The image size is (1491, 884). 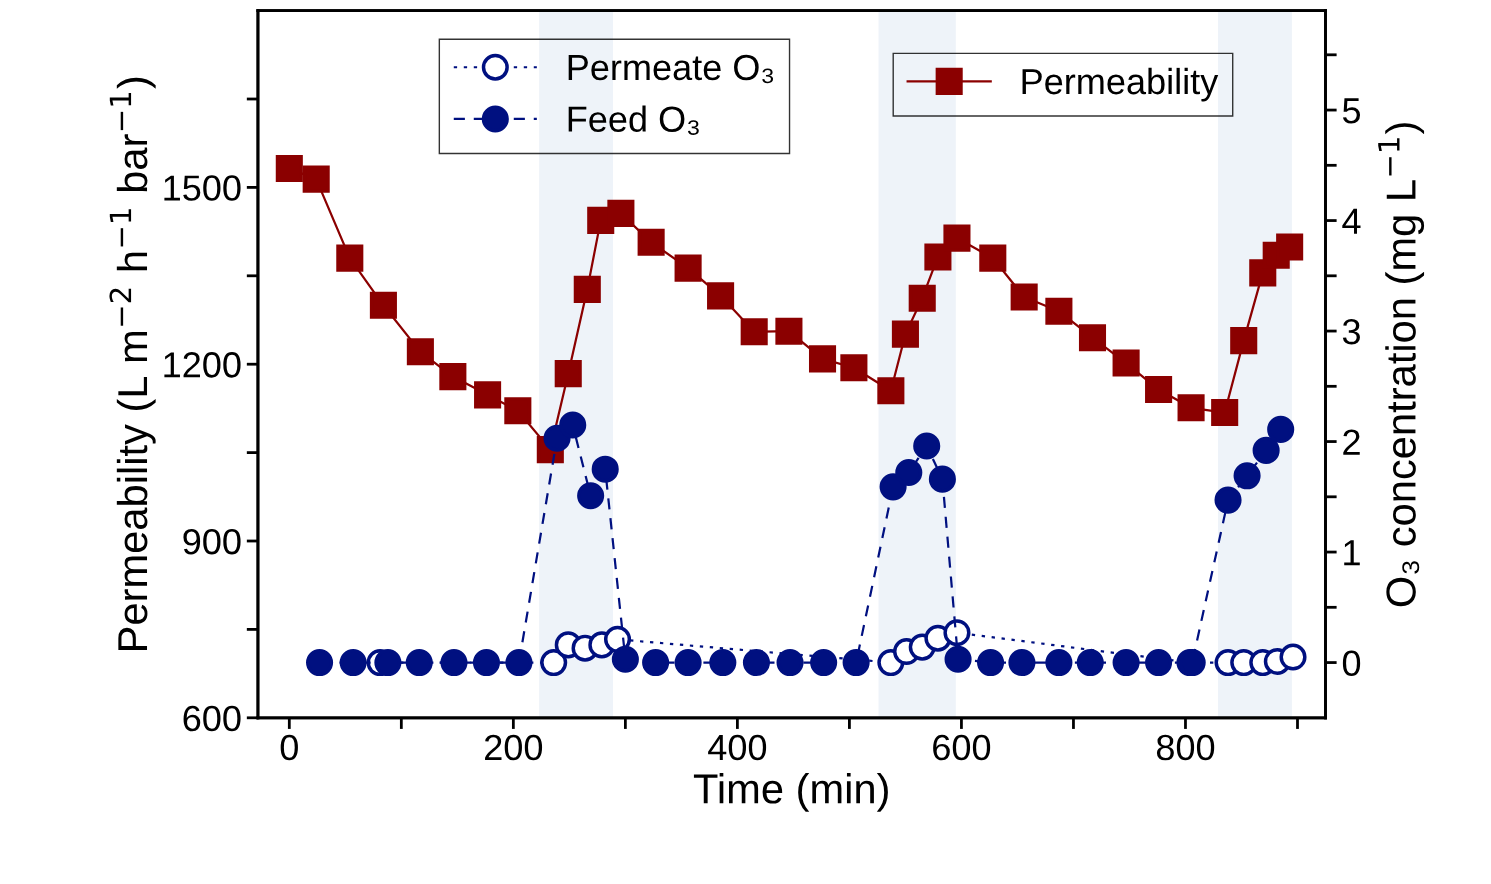 I want to click on y-tick-label: 1500, so click(x=202, y=188).